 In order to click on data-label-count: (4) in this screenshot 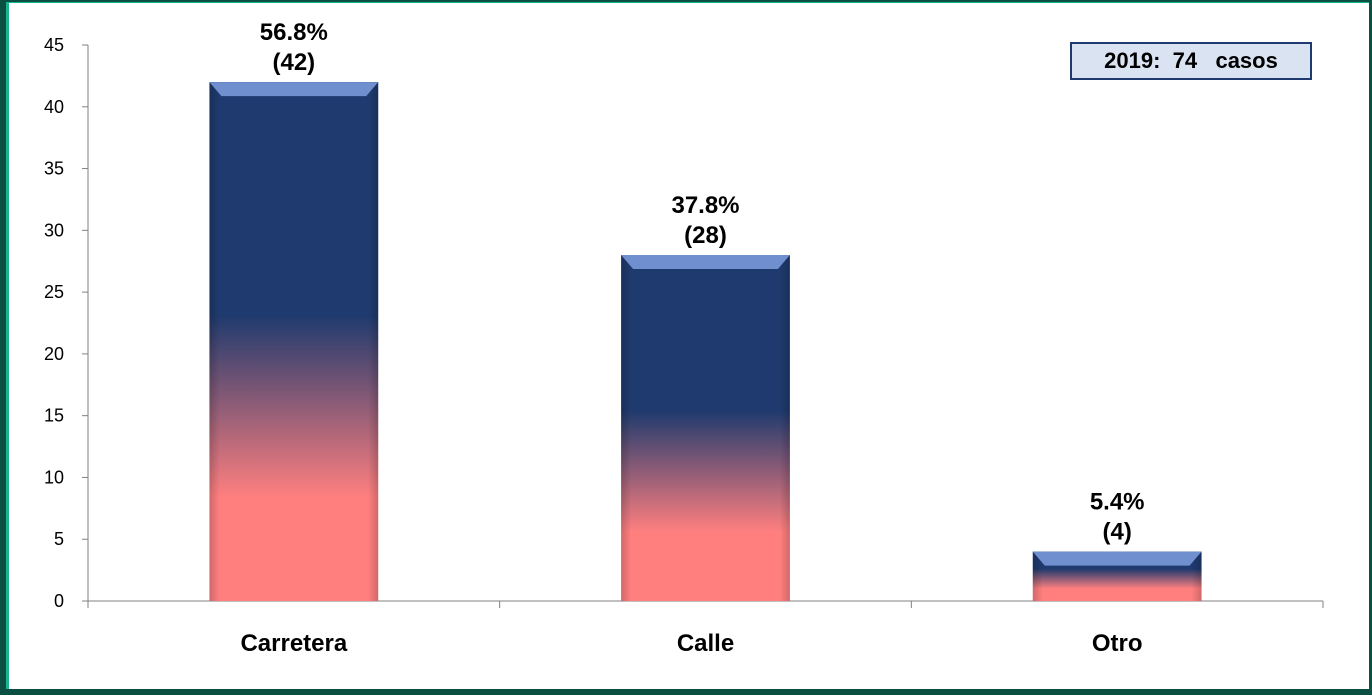, I will do `click(1116, 532)`.